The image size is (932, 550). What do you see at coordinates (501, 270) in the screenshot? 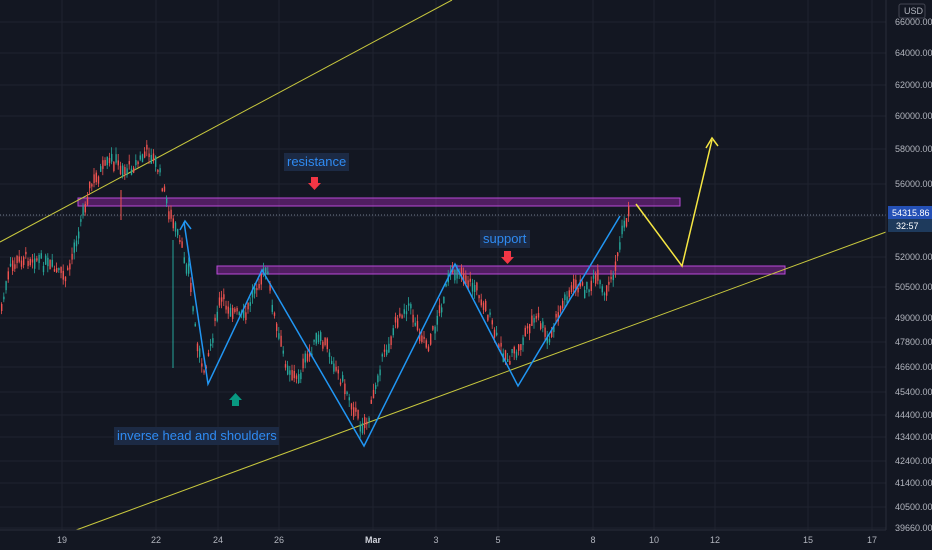
I see `support-zone` at bounding box center [501, 270].